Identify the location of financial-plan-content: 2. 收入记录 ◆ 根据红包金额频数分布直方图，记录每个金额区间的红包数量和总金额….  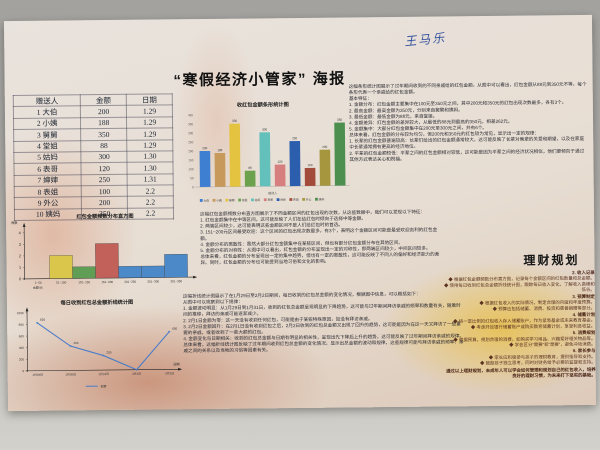
(520, 359).